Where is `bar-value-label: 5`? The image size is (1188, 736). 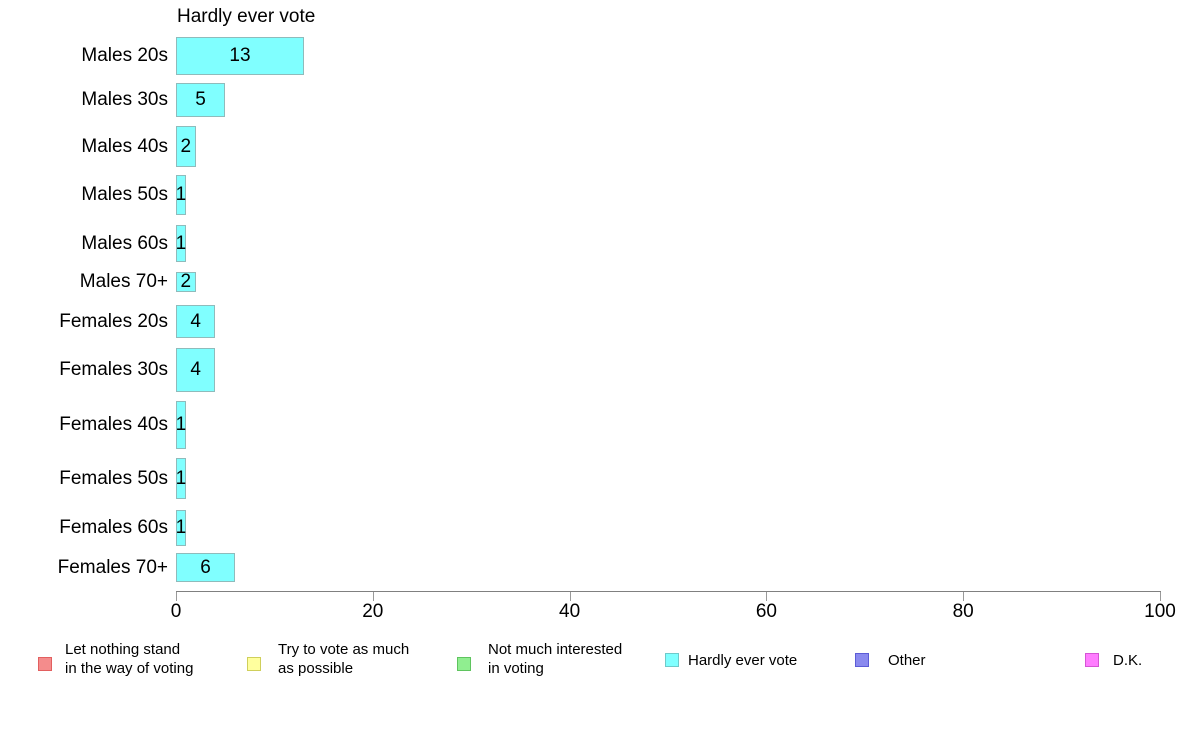 bar-value-label: 5 is located at coordinates (200, 99).